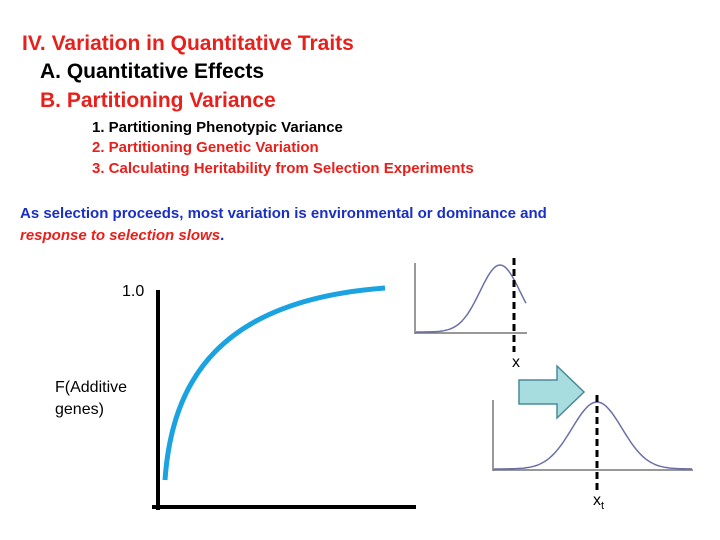 This screenshot has height=540, width=720. Describe the element at coordinates (188, 43) in the screenshot. I see `title: IV. Variation in Quantitative Traits` at that location.